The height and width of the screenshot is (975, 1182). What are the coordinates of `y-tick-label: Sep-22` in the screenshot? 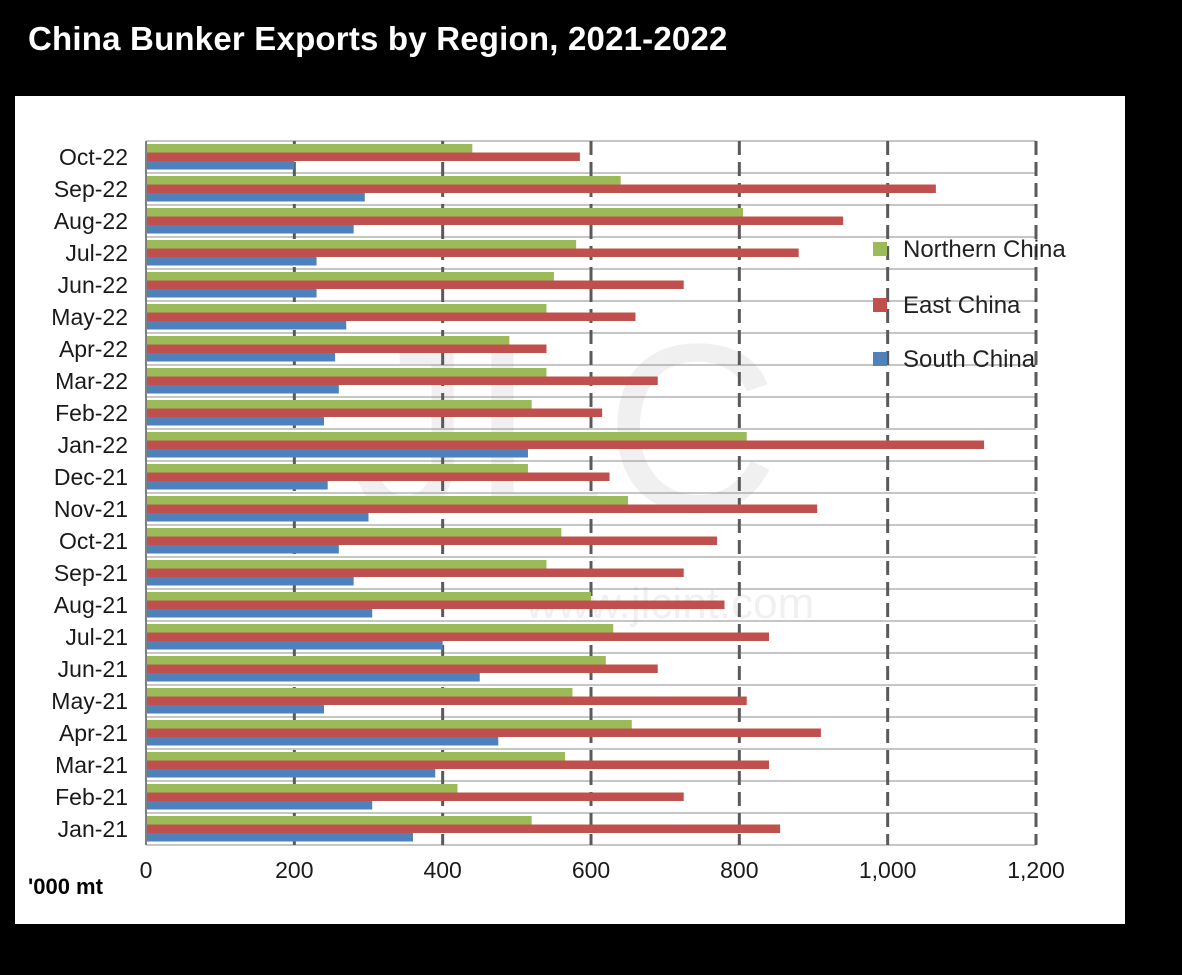 It's located at (91, 189).